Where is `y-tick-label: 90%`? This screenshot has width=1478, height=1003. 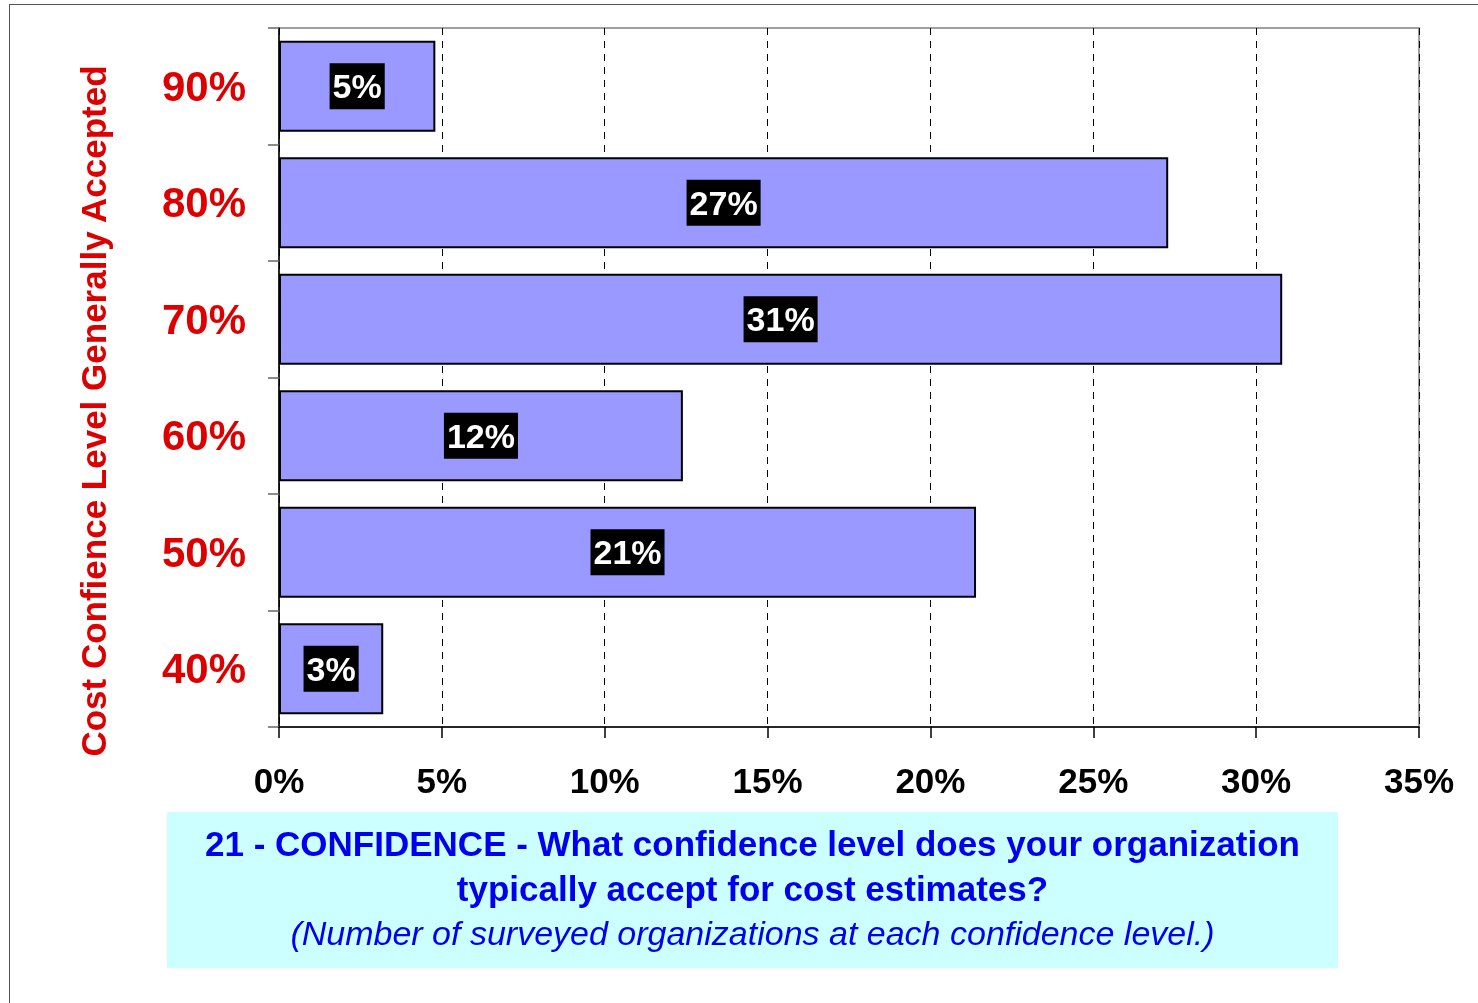
y-tick-label: 90% is located at coordinates (203, 86).